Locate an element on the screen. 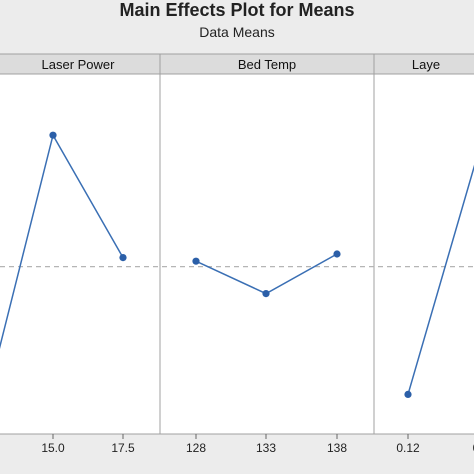 Image resolution: width=474 pixels, height=474 pixels. x-tick-label-bed-temp-1: 133 is located at coordinates (266, 448).